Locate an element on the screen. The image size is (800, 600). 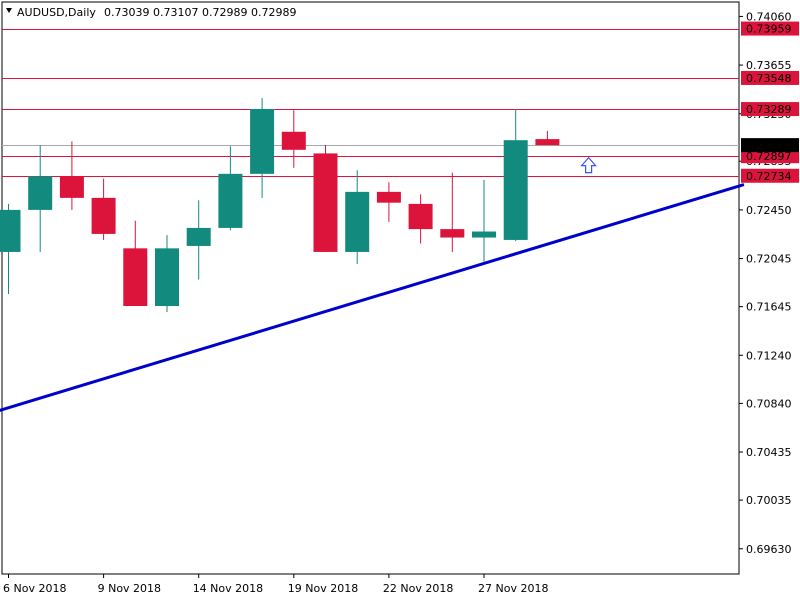
y-tick-label: 0.70840 is located at coordinates (769, 403).